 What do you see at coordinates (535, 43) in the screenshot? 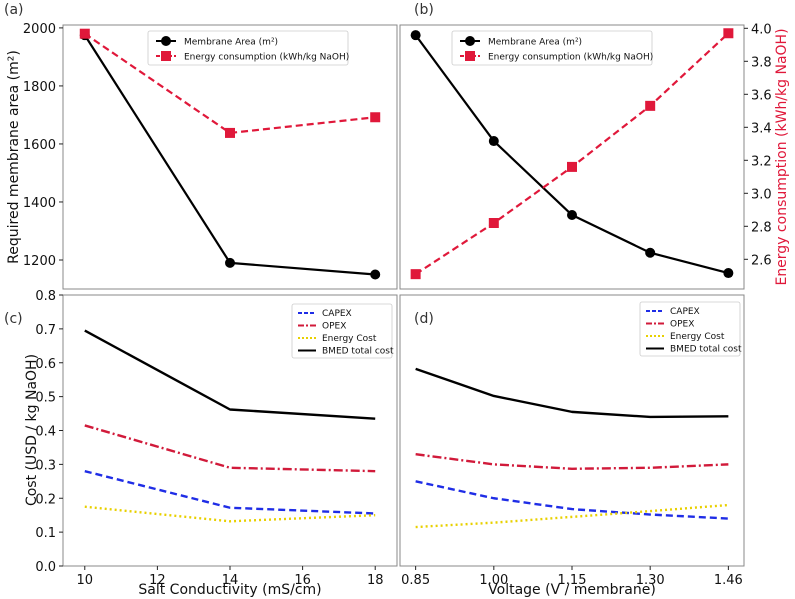
I see `panel-b-legend-label: Membrane Area (m²)` at bounding box center [535, 43].